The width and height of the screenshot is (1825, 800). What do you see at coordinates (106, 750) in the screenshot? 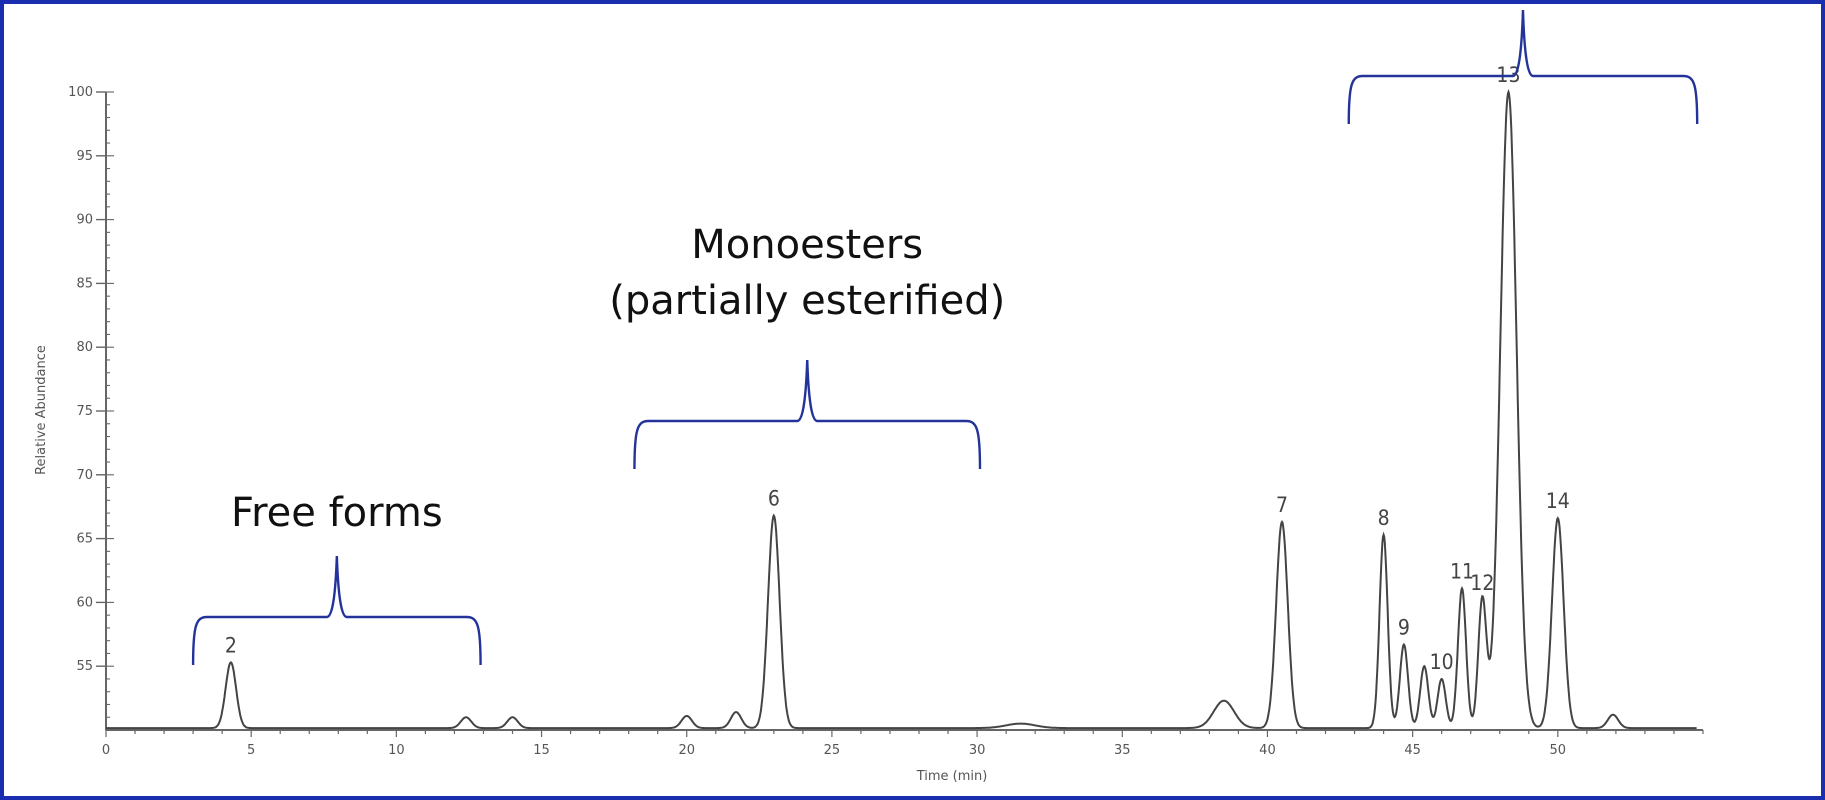
I see `x-tick-label: 0` at bounding box center [106, 750].